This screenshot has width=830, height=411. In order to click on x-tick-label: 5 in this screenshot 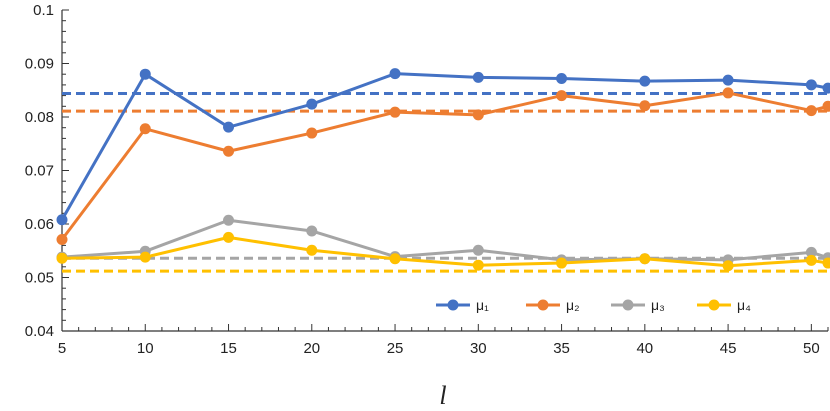, I will do `click(62, 348)`.